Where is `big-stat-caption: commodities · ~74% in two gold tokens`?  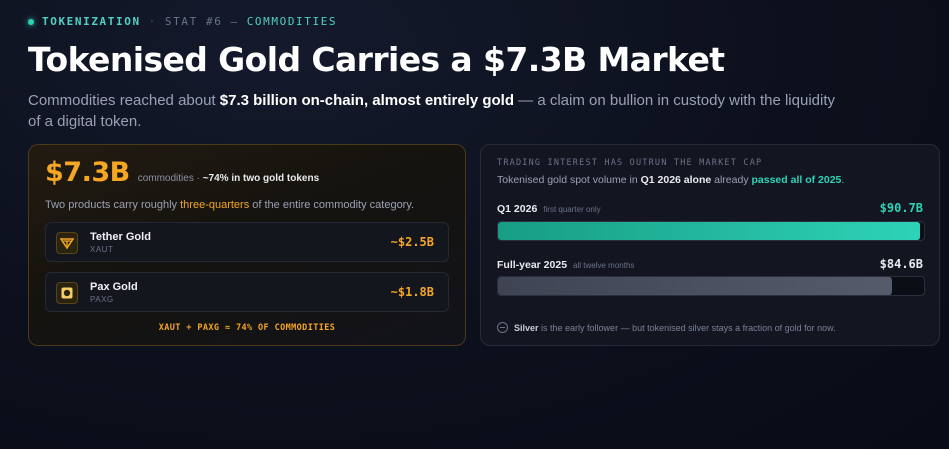
big-stat-caption: commodities · ~74% in two gold tokens is located at coordinates (228, 178).